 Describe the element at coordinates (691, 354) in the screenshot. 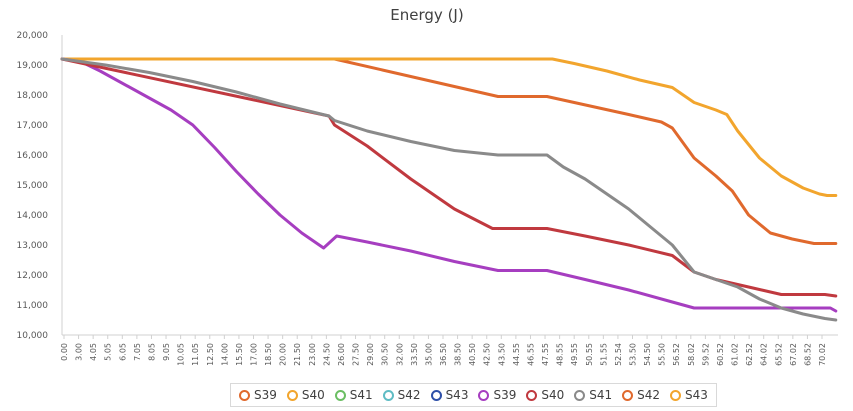

I see `x-tick-label: 58.02` at that location.